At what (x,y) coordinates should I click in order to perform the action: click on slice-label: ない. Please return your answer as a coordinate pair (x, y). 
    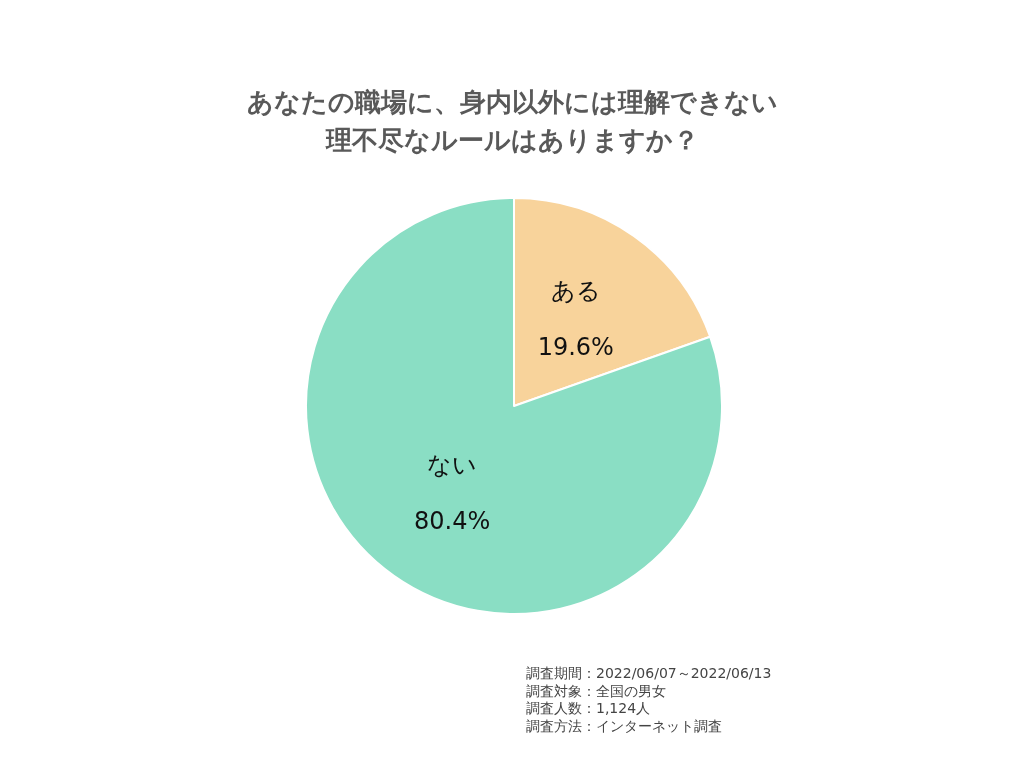
    Looking at the image, I should click on (452, 465).